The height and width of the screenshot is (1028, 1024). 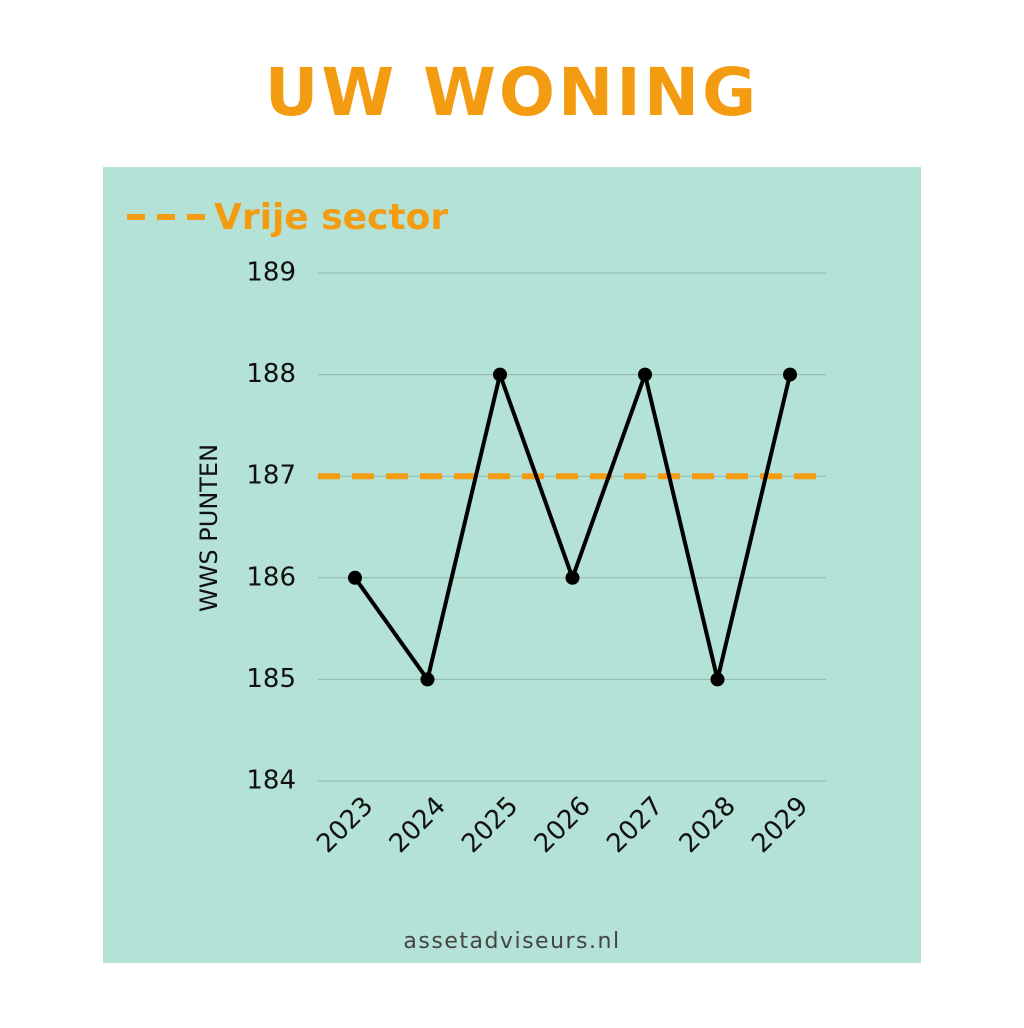 I want to click on y-axis-label: WWS PUNTEN, so click(x=209, y=528).